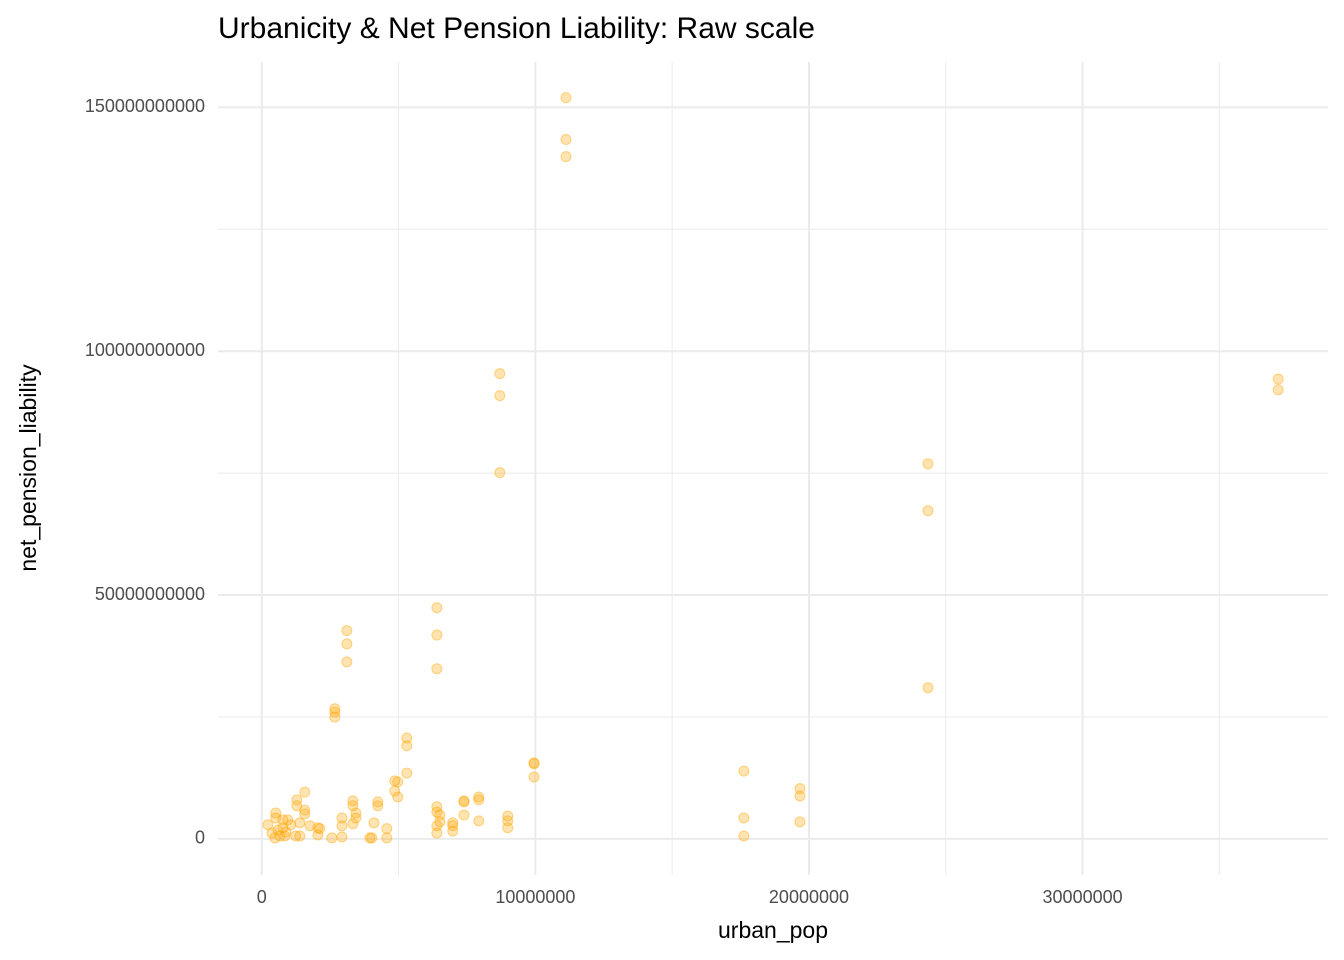 The width and height of the screenshot is (1344, 960). Describe the element at coordinates (150, 594) in the screenshot. I see `y-tick-label: 50000000000` at that location.